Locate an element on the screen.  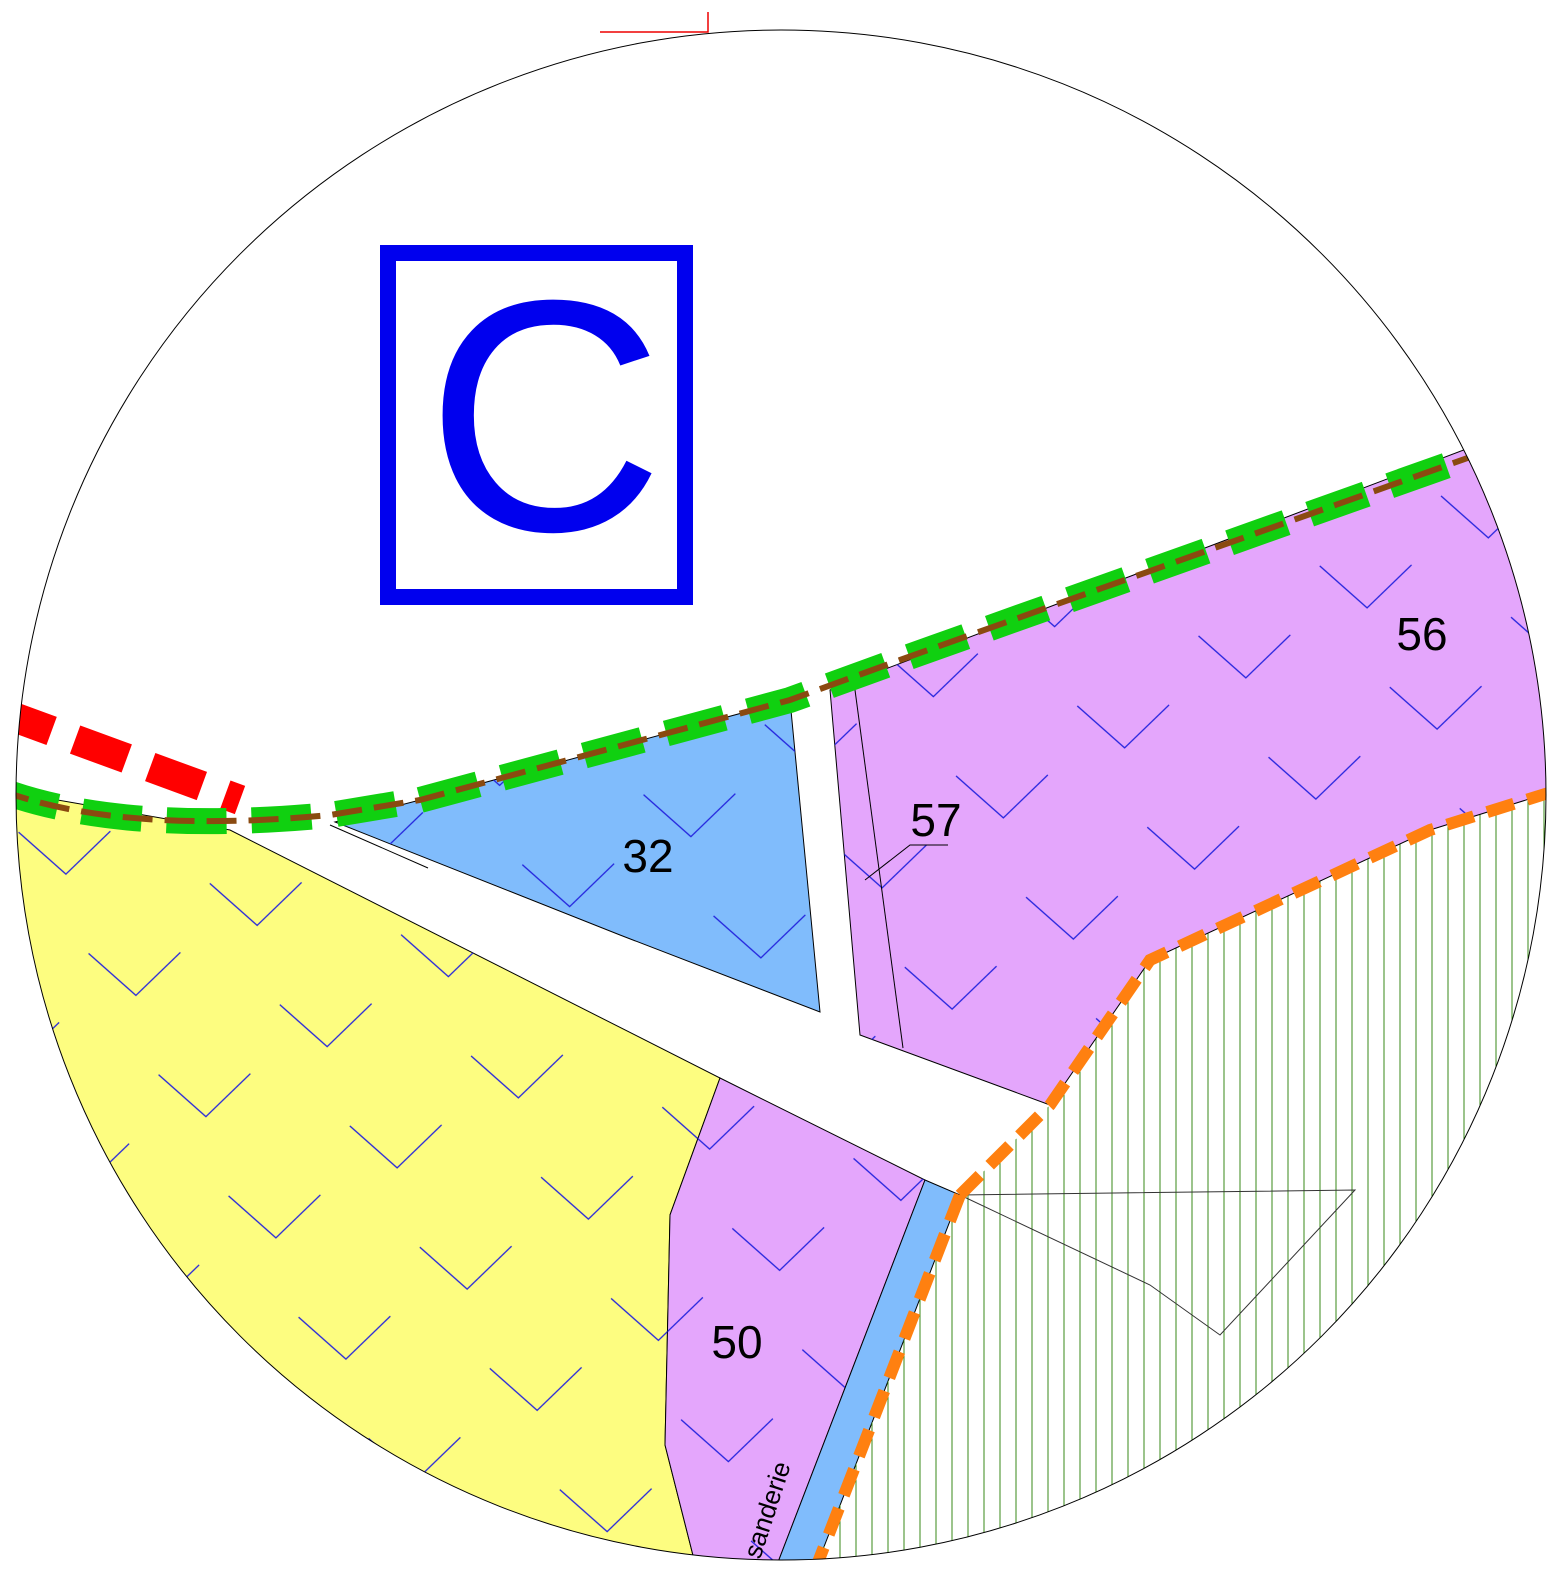
blue-strip is located at coordinates (865, 1369).